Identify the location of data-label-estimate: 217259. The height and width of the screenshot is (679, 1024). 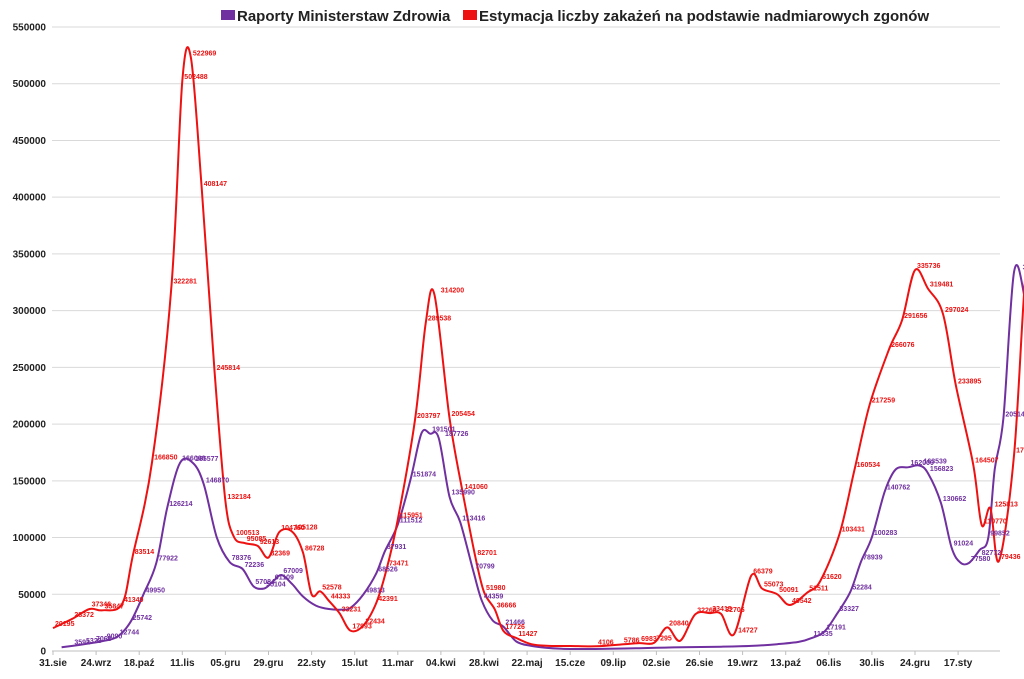
(883, 401).